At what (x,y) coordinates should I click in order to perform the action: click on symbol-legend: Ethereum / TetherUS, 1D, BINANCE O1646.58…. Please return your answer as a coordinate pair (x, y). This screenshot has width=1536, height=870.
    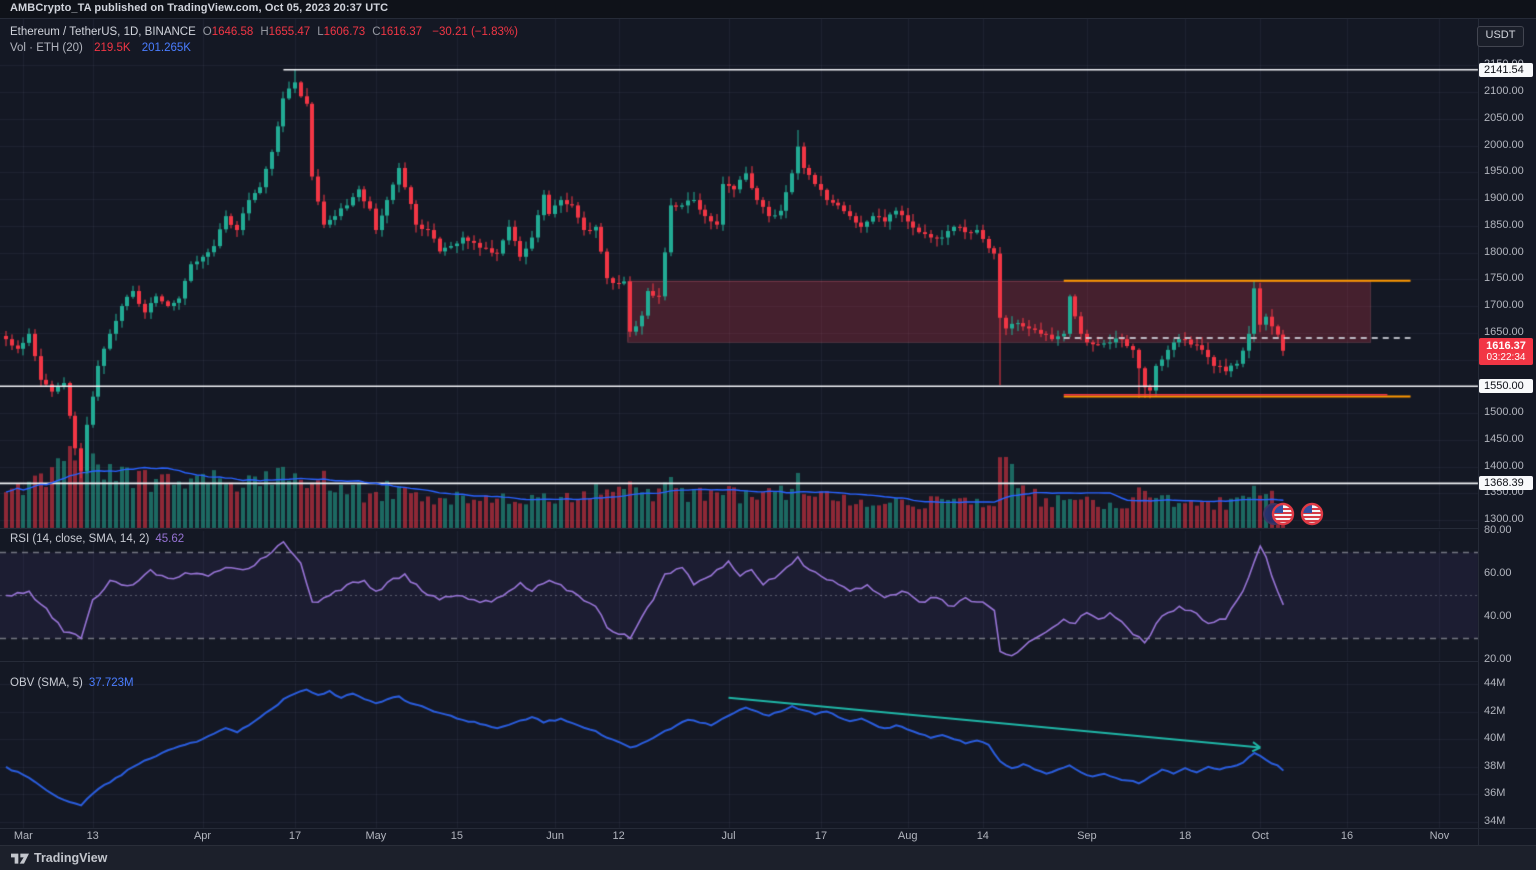
    Looking at the image, I should click on (264, 32).